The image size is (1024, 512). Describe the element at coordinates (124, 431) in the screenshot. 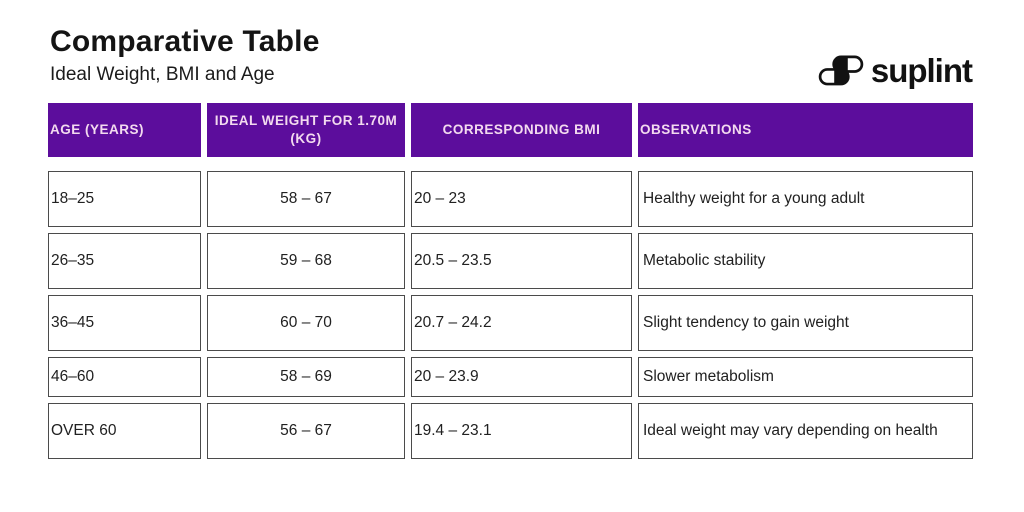

I see `age-cell: OVER 60` at that location.